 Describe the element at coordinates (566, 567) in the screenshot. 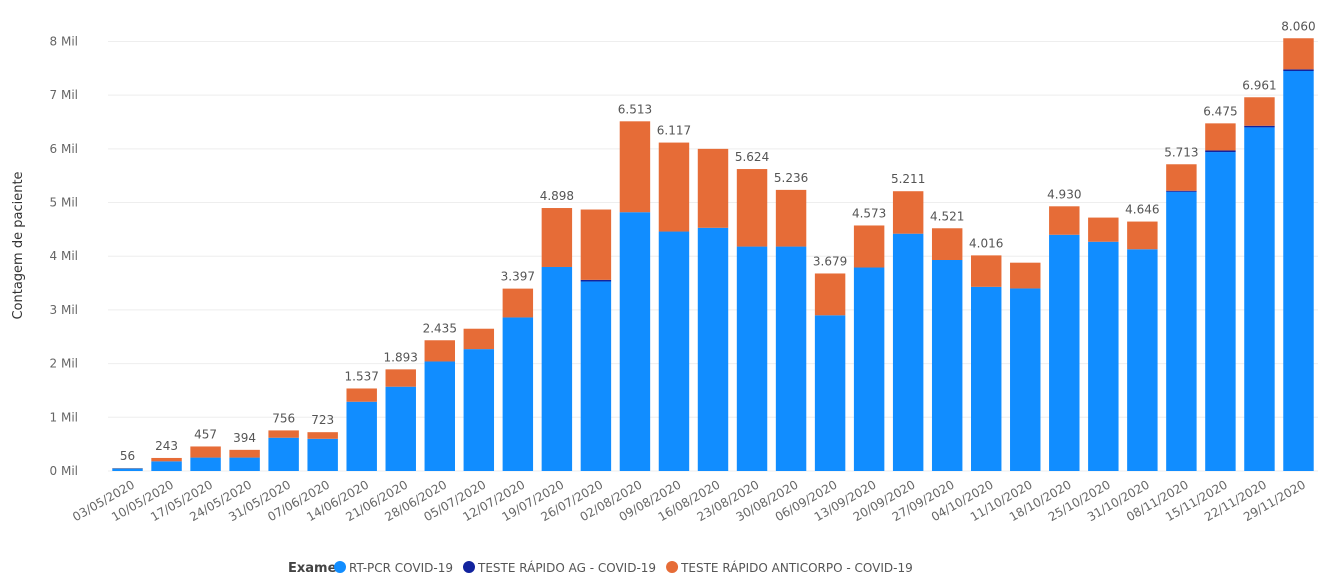

I see `legend-entry: TESTE RÁPIDO AG - COVID-19` at that location.